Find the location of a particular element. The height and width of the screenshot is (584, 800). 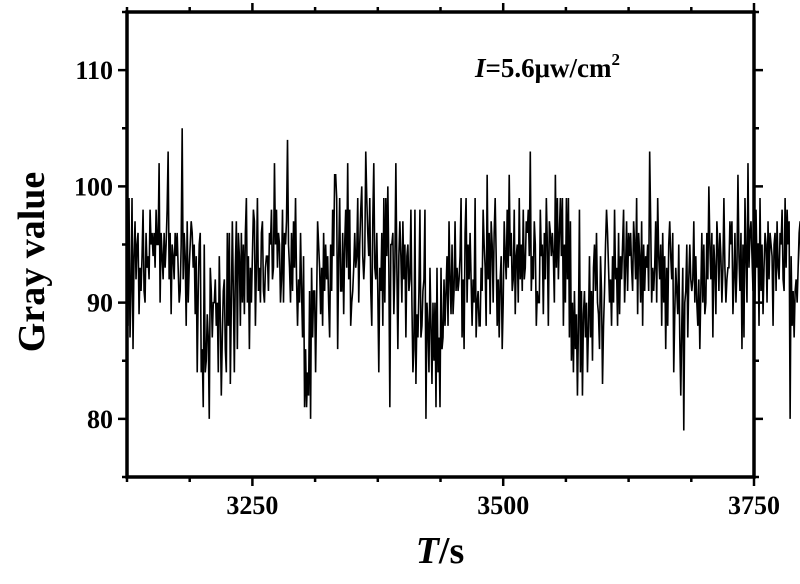

y-tick-label: 90 is located at coordinates (100, 303).